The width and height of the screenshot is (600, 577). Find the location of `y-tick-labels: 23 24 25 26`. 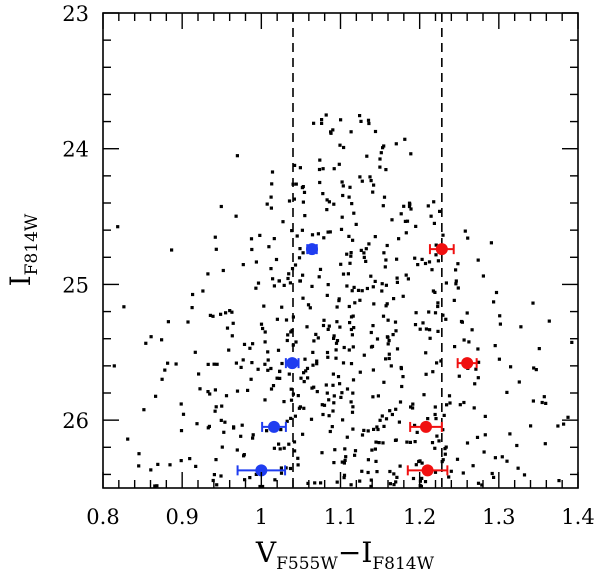

y-tick-labels: 23 24 25 26 is located at coordinates (75, 217).